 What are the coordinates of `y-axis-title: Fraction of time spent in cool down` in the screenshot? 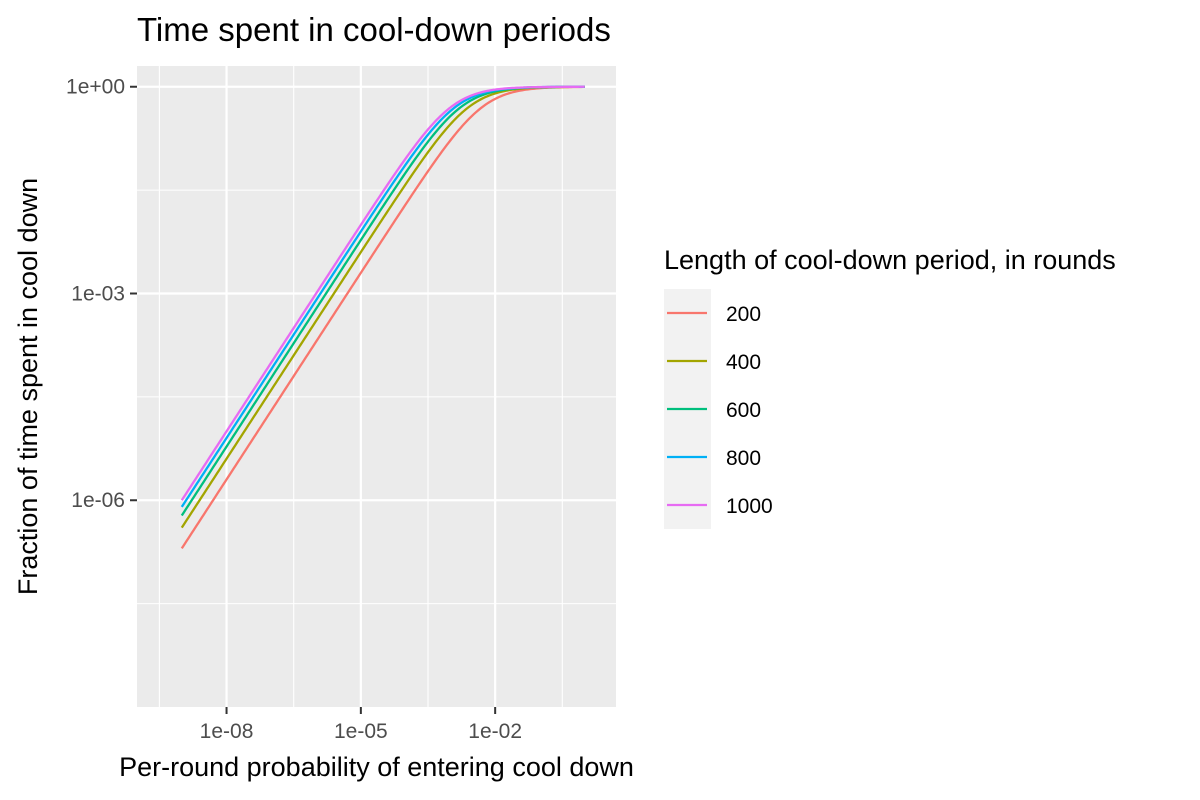 It's located at (28, 386).